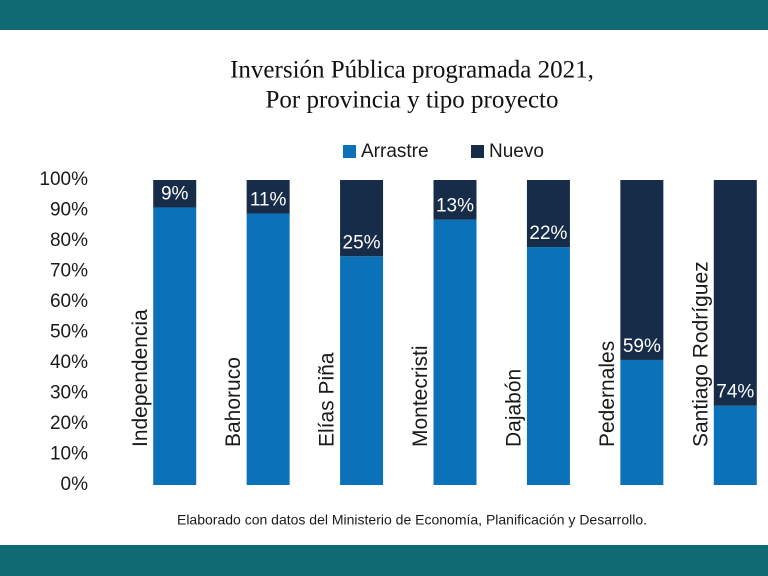 The image size is (768, 576). I want to click on chart-title: Inversión Pública programada 2021,, so click(412, 70).